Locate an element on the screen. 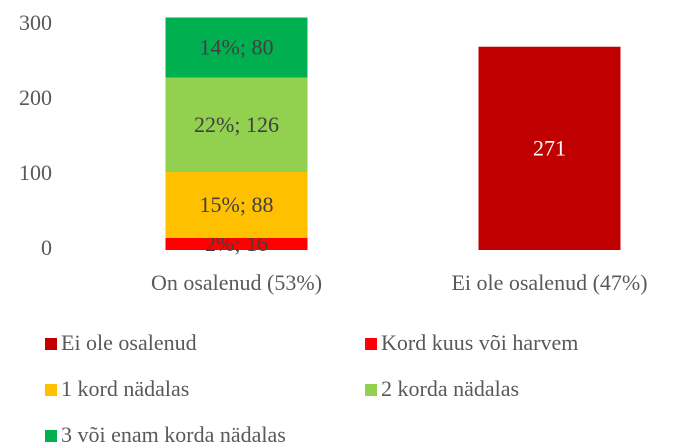  legend-label: Ei ole osalenud is located at coordinates (129, 342).